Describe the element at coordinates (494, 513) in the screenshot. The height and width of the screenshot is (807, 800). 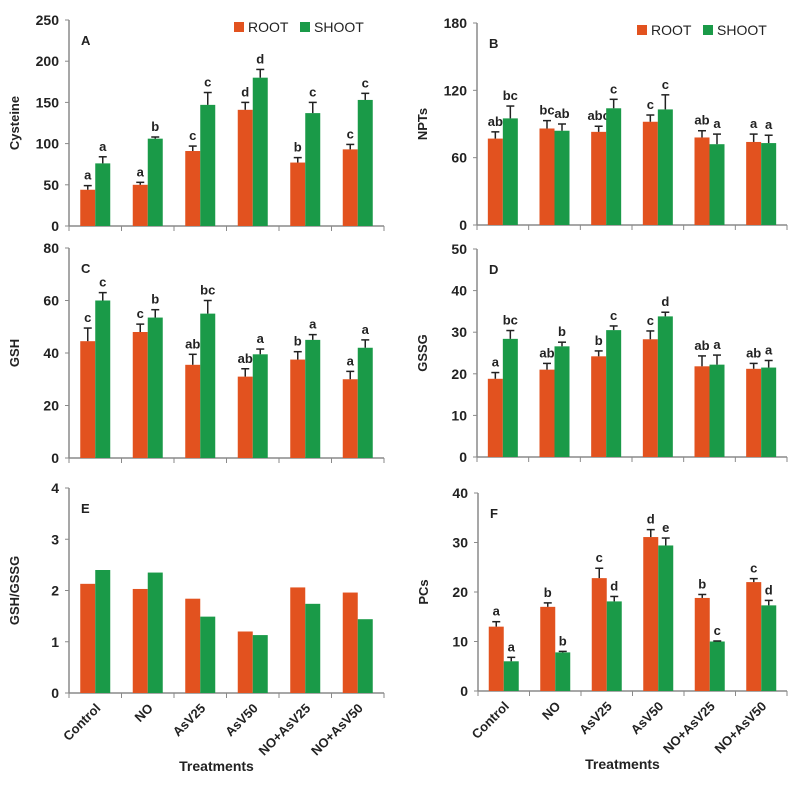
I see `panel-letter: F` at that location.